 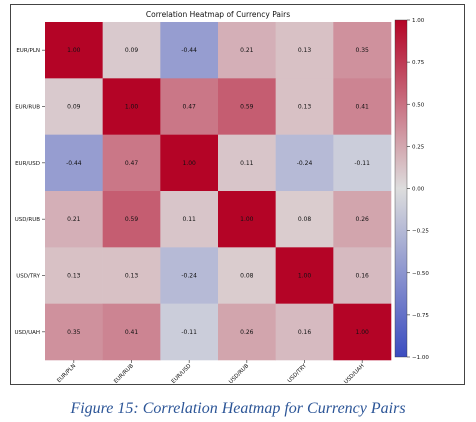 I want to click on x-tick-label: USD/UAH, so click(x=354, y=374).